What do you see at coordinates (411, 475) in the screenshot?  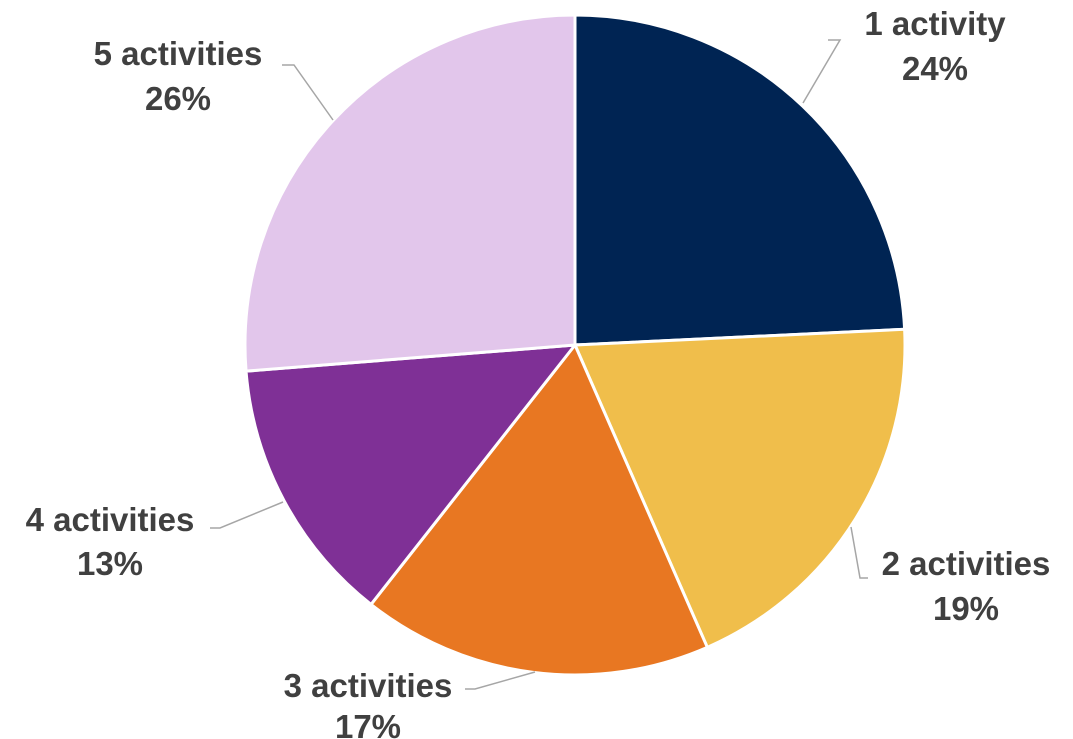 I see `pie-slice-4-activities` at bounding box center [411, 475].